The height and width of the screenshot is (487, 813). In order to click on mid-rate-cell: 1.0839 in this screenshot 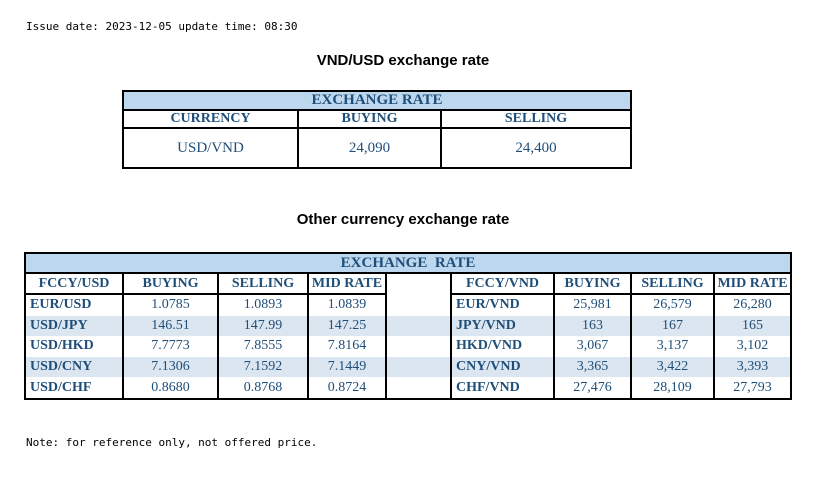, I will do `click(347, 305)`.